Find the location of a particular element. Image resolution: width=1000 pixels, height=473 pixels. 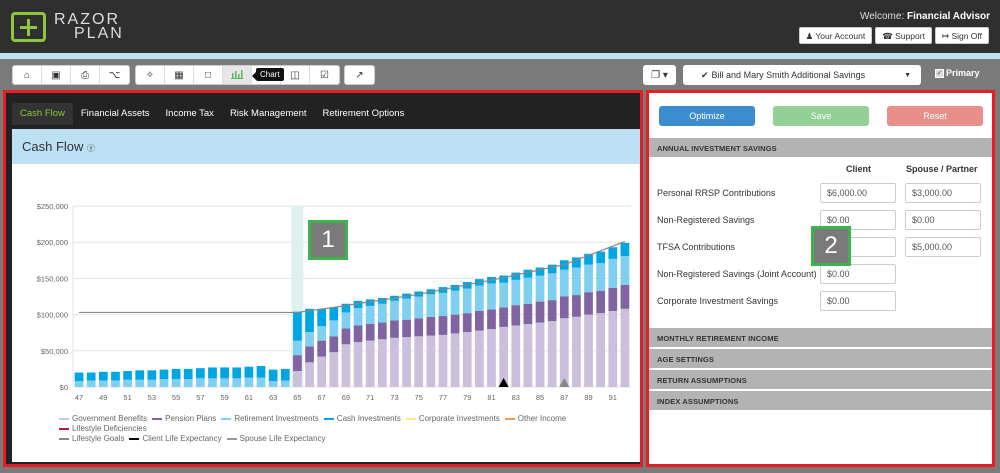

chart-view-button is located at coordinates (237, 75).